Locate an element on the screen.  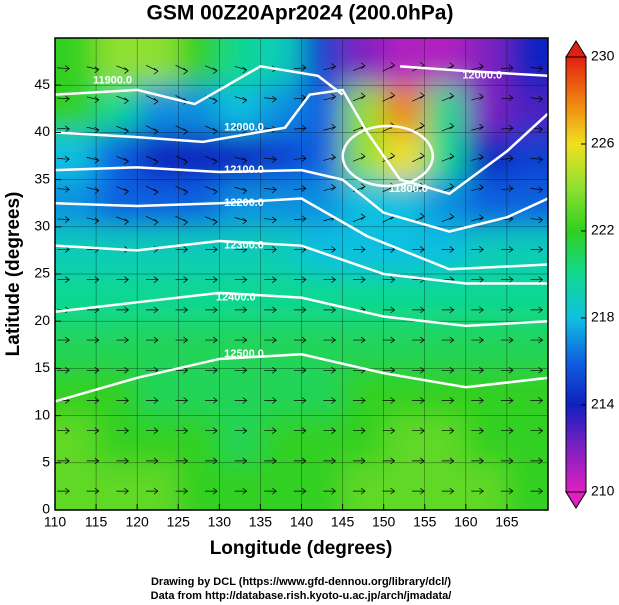
colorbar is located at coordinates (576, 274).